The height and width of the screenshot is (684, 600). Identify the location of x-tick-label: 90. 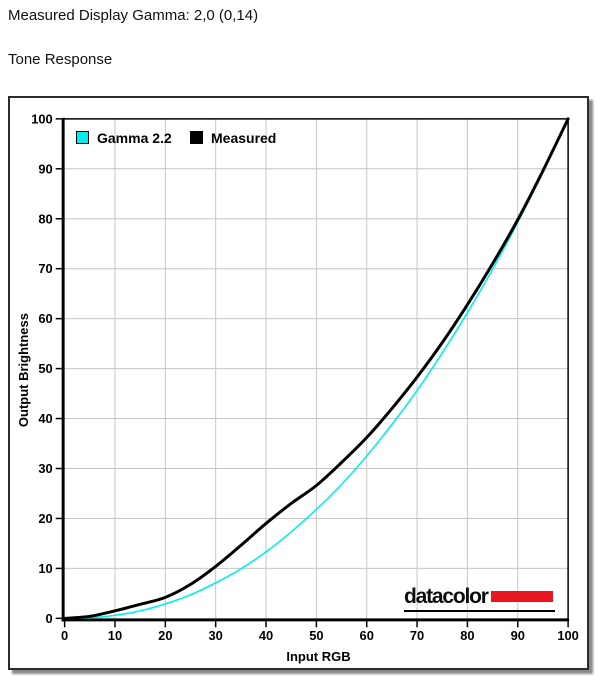
(518, 635).